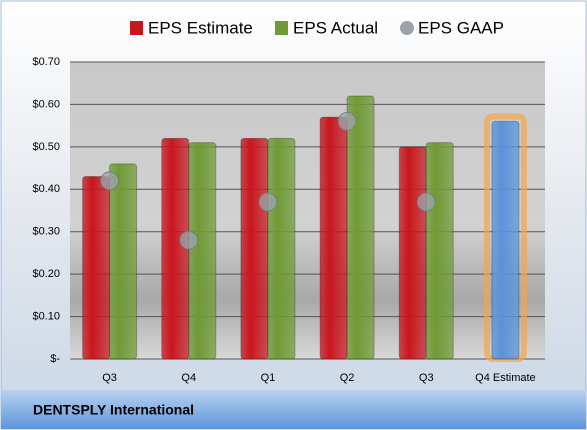 The height and width of the screenshot is (430, 587). What do you see at coordinates (293, 409) in the screenshot?
I see `footer-band` at bounding box center [293, 409].